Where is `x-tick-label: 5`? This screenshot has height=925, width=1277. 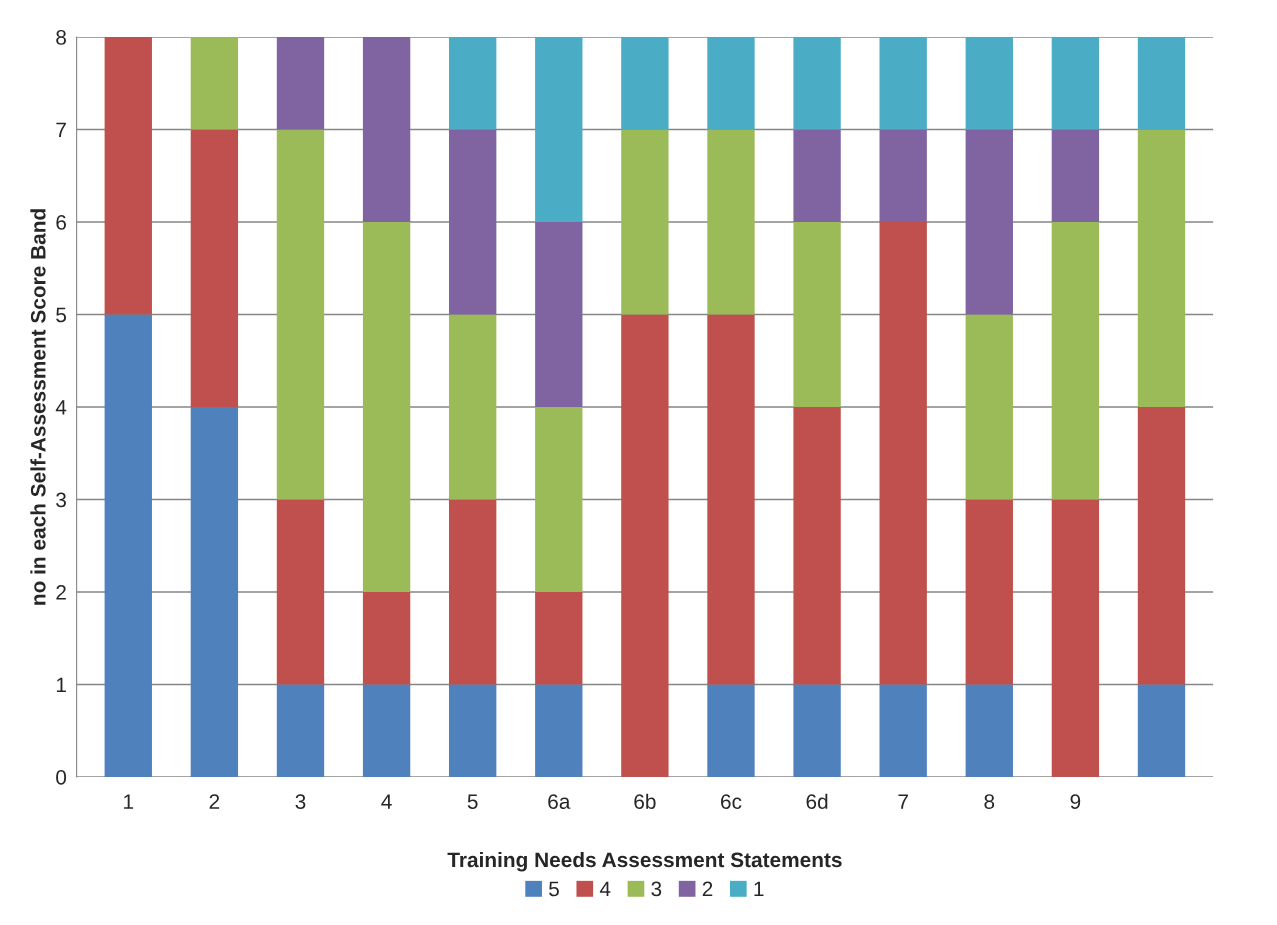
x-tick-label: 5 is located at coordinates (472, 801).